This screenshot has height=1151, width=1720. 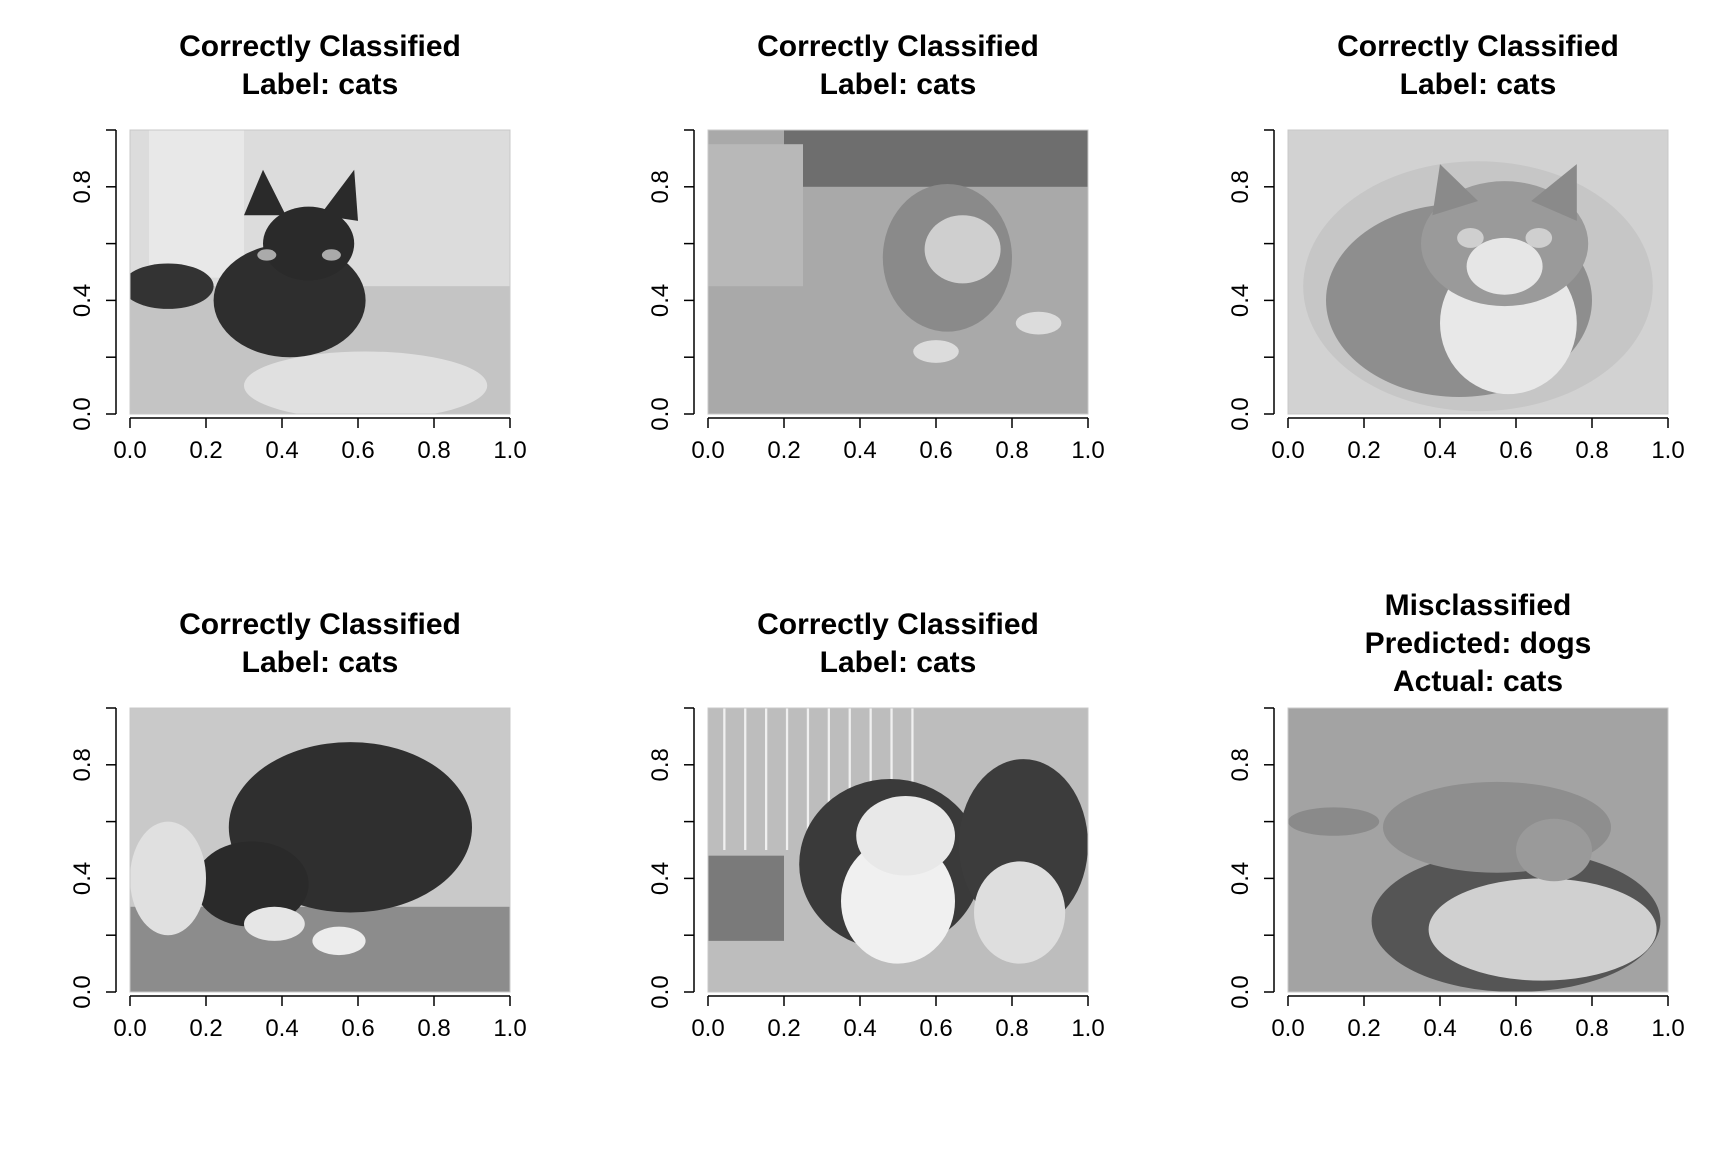 I want to click on photo-kitten-face, so click(x=963, y=249).